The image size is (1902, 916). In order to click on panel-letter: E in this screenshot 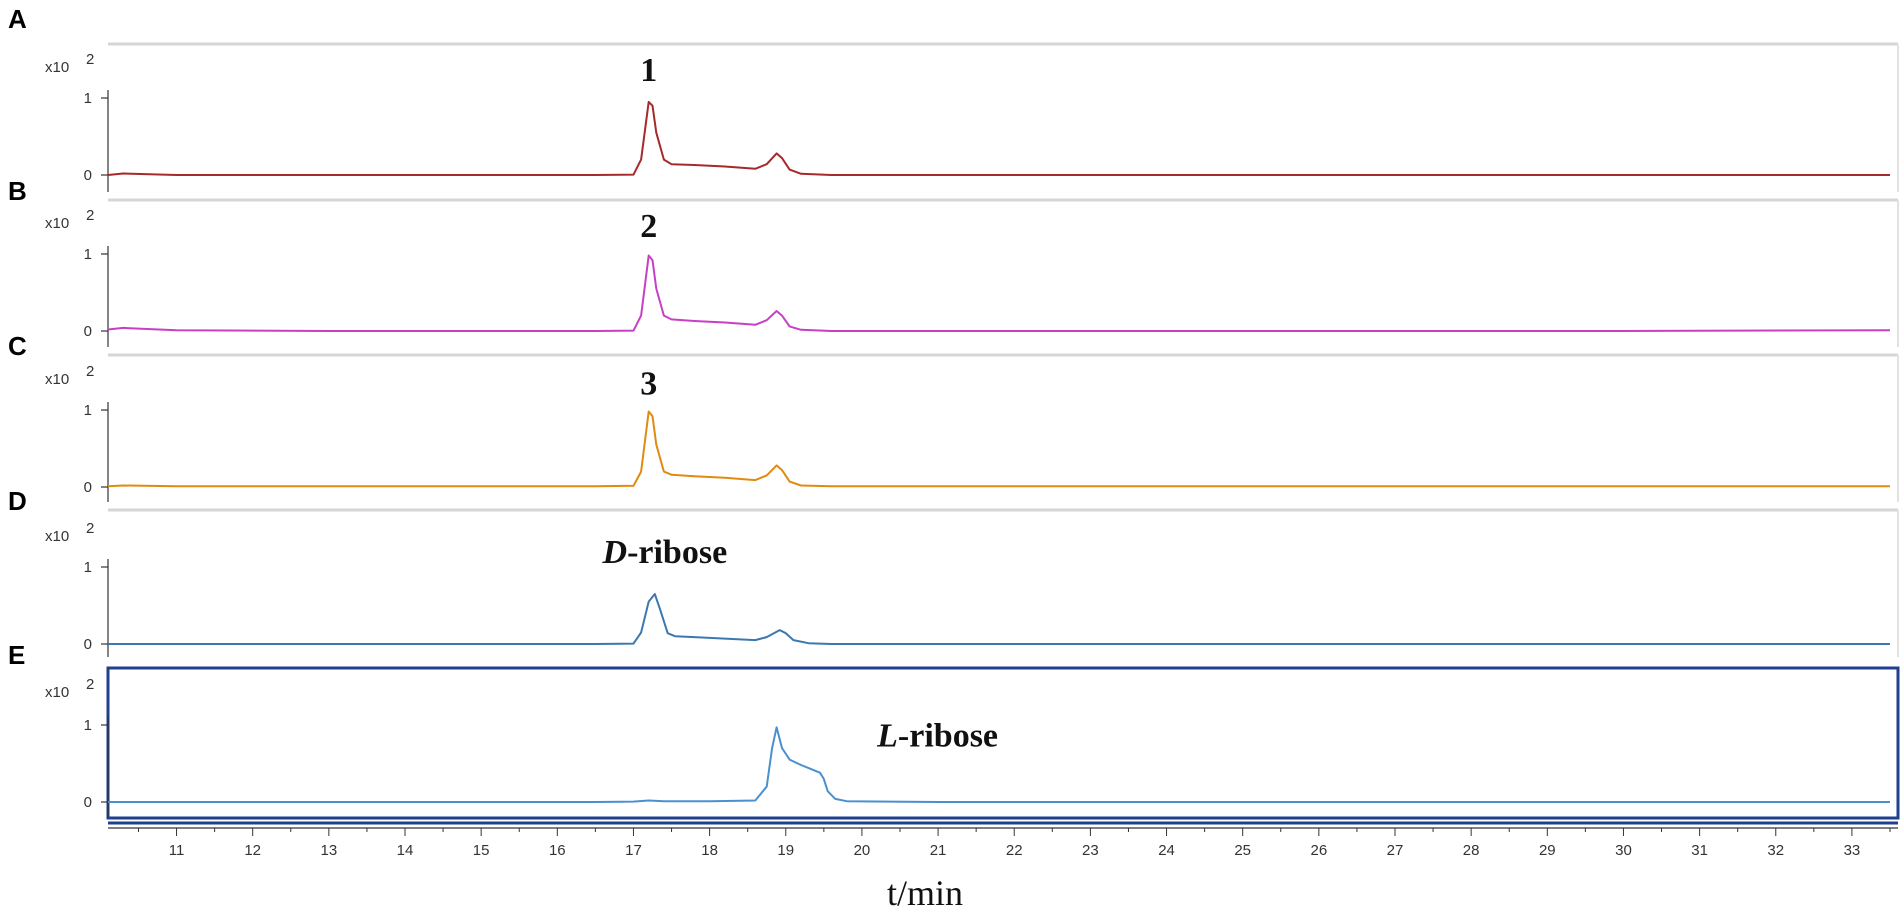, I will do `click(16, 655)`.